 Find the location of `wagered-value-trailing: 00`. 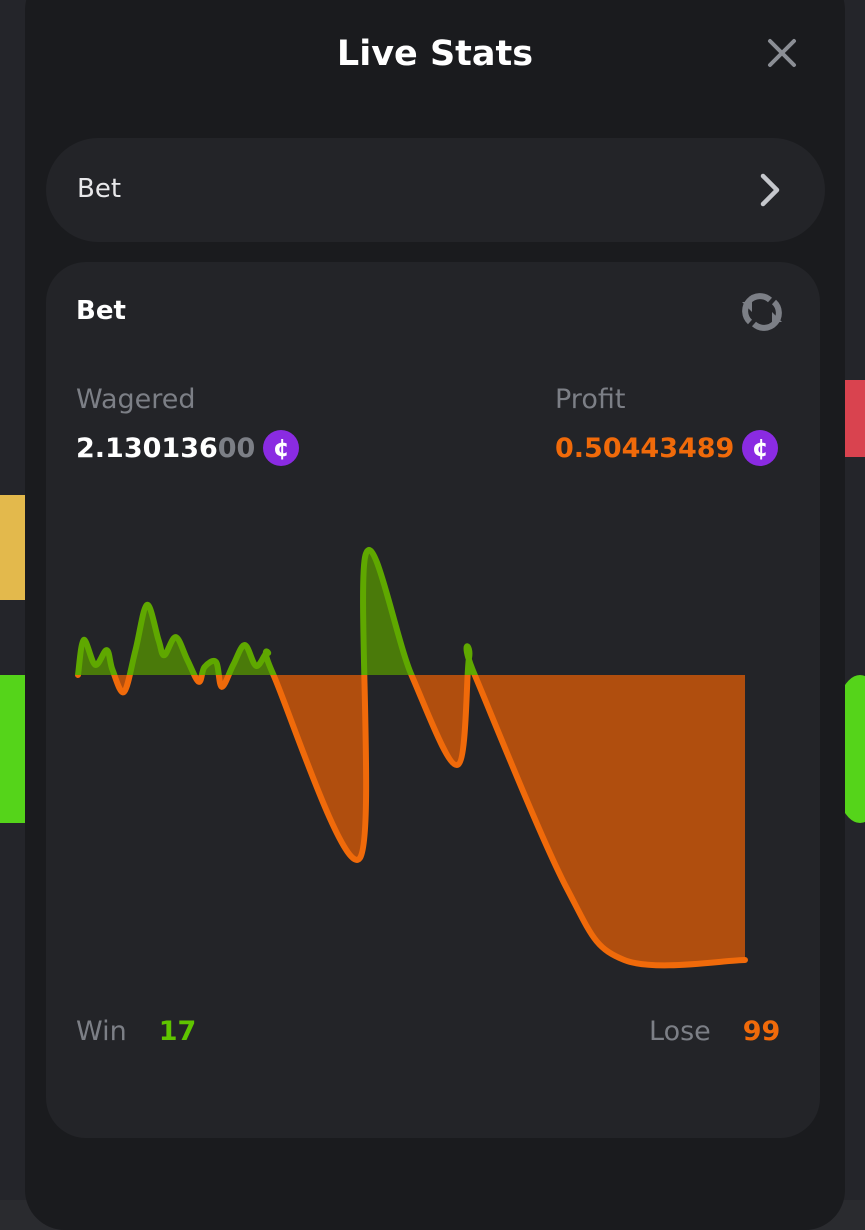

wagered-value-trailing: 00 is located at coordinates (236, 448).